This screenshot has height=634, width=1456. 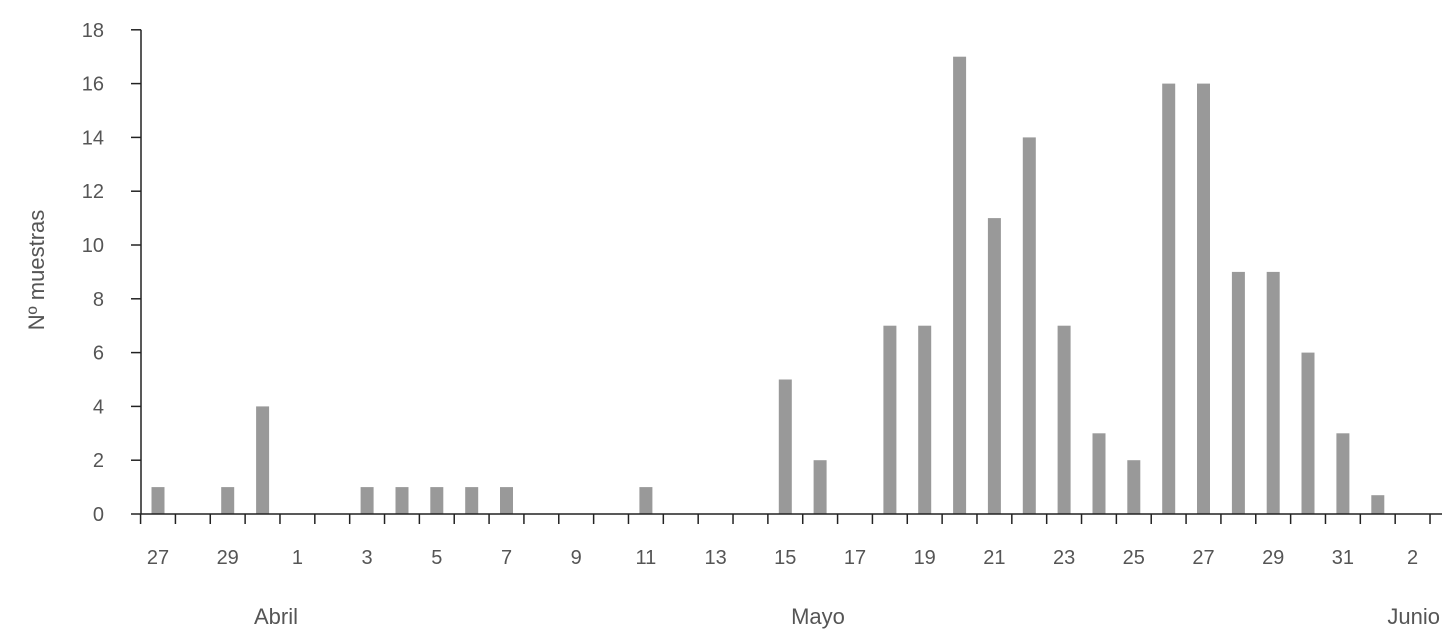 What do you see at coordinates (1238, 393) in the screenshot?
I see `bar-28-may` at bounding box center [1238, 393].